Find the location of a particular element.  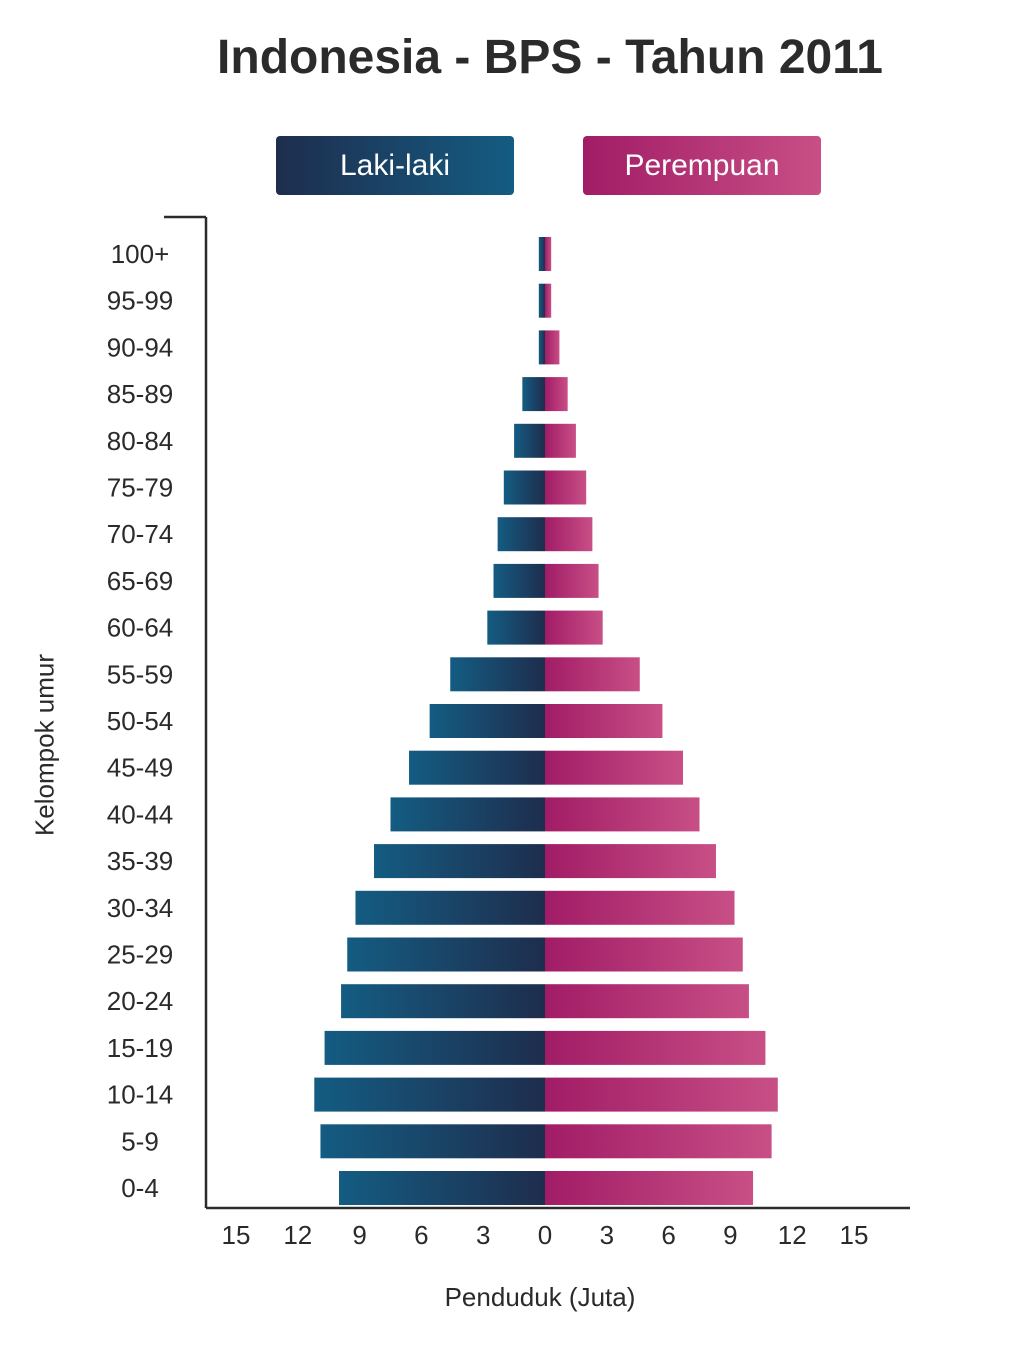

x-axis-label: Penduduk (Juta) is located at coordinates (540, 1297).